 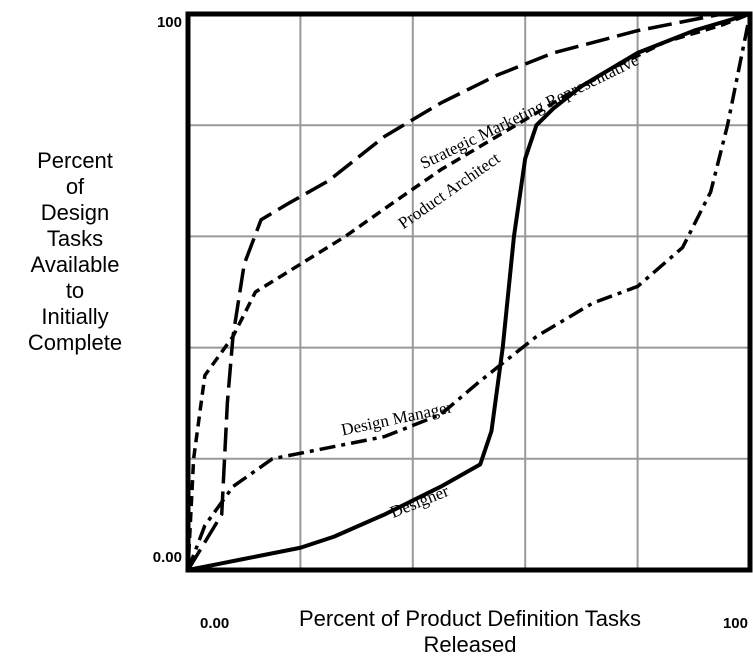 What do you see at coordinates (167, 557) in the screenshot?
I see `y-tick-label: 0.00` at bounding box center [167, 557].